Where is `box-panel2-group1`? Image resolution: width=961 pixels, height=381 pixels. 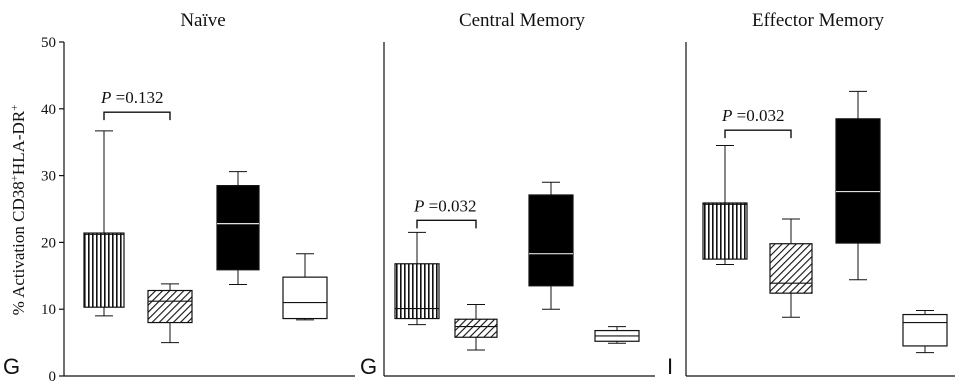
box-panel2-group1 is located at coordinates (417, 278).